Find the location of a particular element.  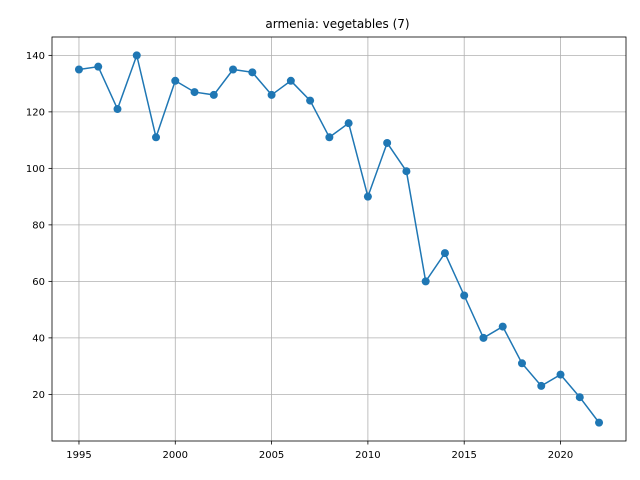

y-tick-label: 80 is located at coordinates (38, 225).